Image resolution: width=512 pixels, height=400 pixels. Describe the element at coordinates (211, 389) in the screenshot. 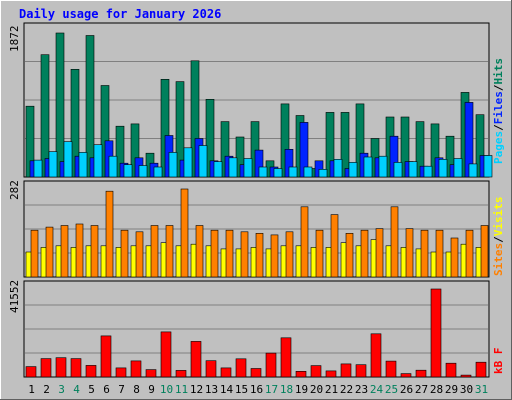

I see `x-tick-label: 13` at that location.